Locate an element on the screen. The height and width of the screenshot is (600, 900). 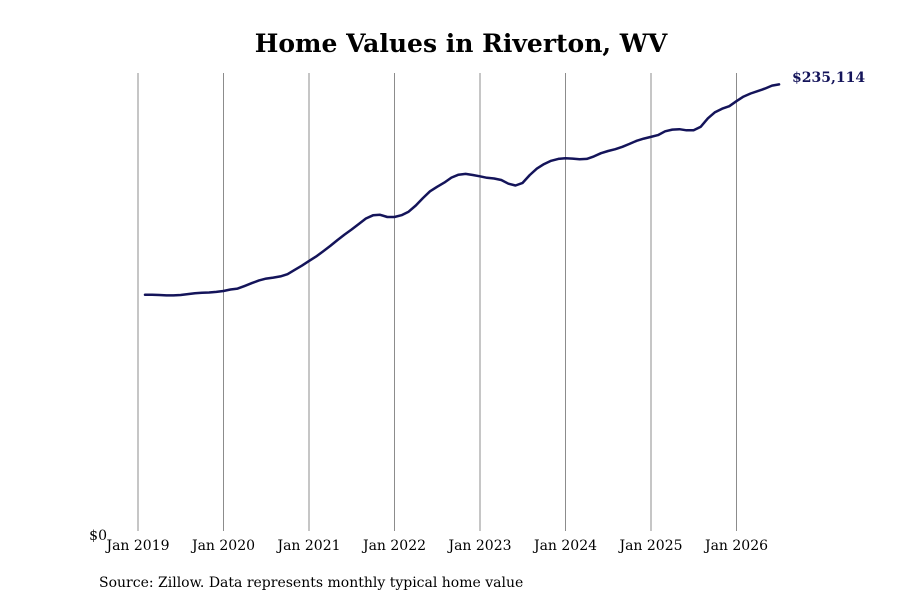
chart-title: Home Values in Riverton, WV is located at coordinates (461, 43).